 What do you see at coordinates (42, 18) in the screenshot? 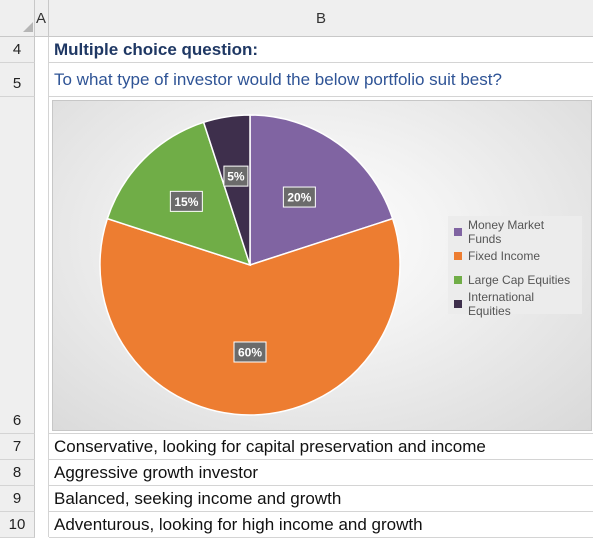
I see `column-header-a: A` at bounding box center [42, 18].